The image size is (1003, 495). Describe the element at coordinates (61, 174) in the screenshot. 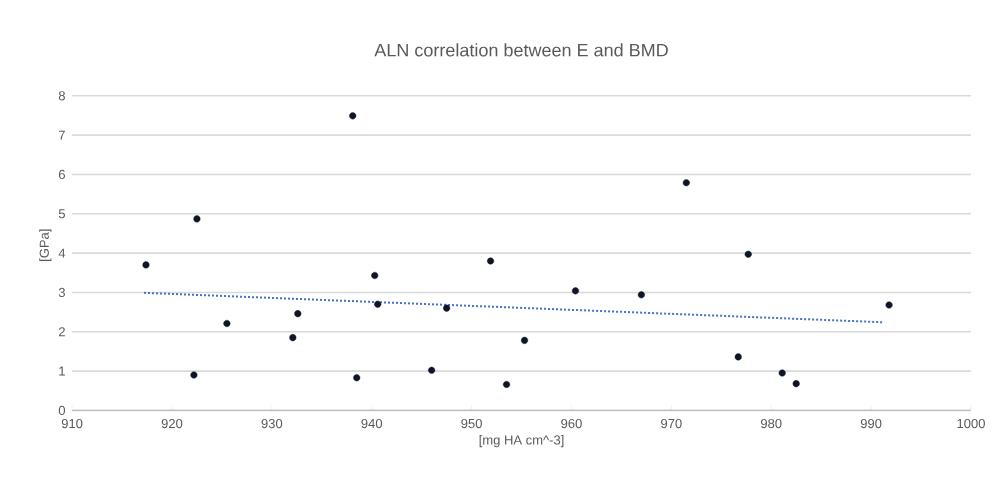

I see `y-tick-label: 6` at that location.